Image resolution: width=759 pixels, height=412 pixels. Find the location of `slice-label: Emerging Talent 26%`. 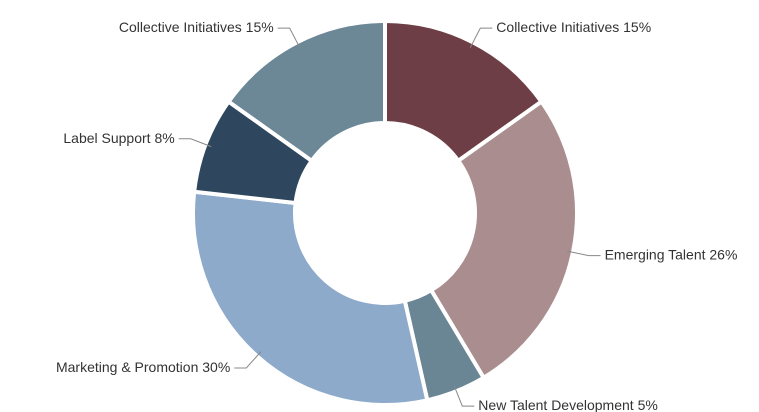

slice-label: Emerging Talent 26% is located at coordinates (671, 254).